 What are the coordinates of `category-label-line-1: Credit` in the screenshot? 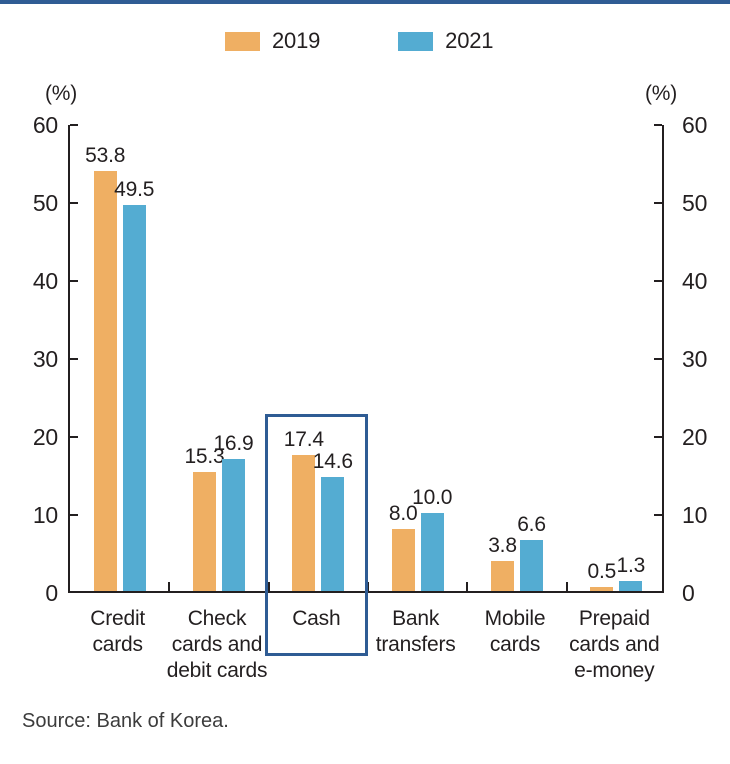 It's located at (118, 618).